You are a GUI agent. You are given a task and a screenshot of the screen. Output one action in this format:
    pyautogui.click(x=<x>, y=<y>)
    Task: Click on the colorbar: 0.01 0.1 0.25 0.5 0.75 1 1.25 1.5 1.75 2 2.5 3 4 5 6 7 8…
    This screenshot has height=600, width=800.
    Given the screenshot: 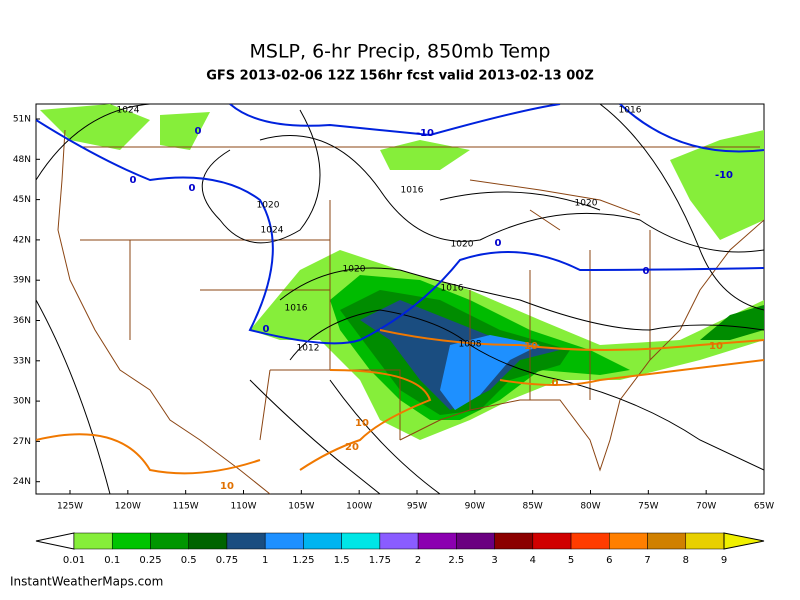 What is the action you would take?
    pyautogui.click(x=400, y=549)
    